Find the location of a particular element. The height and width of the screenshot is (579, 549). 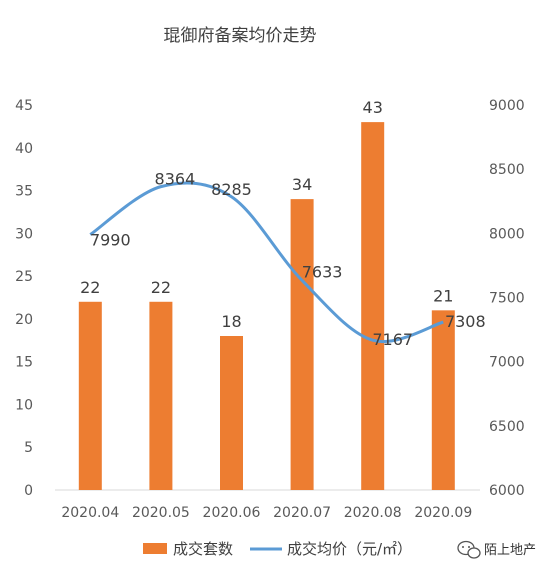

bar-data-label: 18 is located at coordinates (231, 321).